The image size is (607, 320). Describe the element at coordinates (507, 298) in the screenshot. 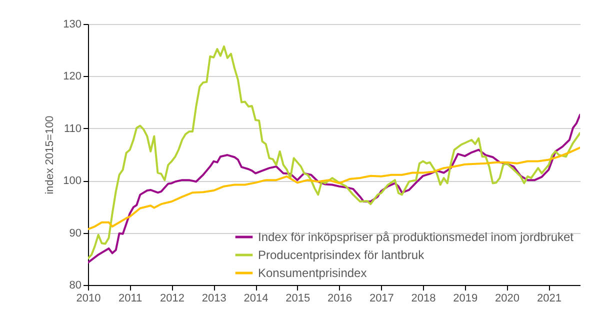

I see `x-tick-label: 2020` at that location.